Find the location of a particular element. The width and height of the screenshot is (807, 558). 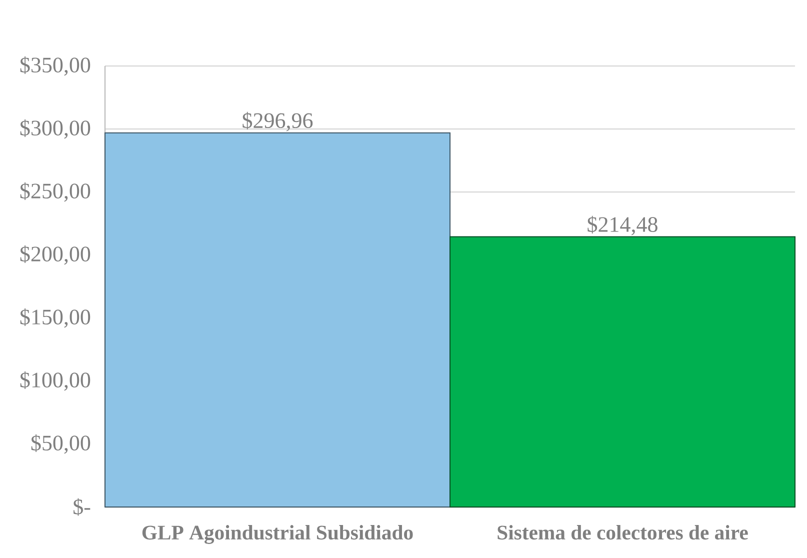

y-tick-label: $300,00 is located at coordinates (55, 129).